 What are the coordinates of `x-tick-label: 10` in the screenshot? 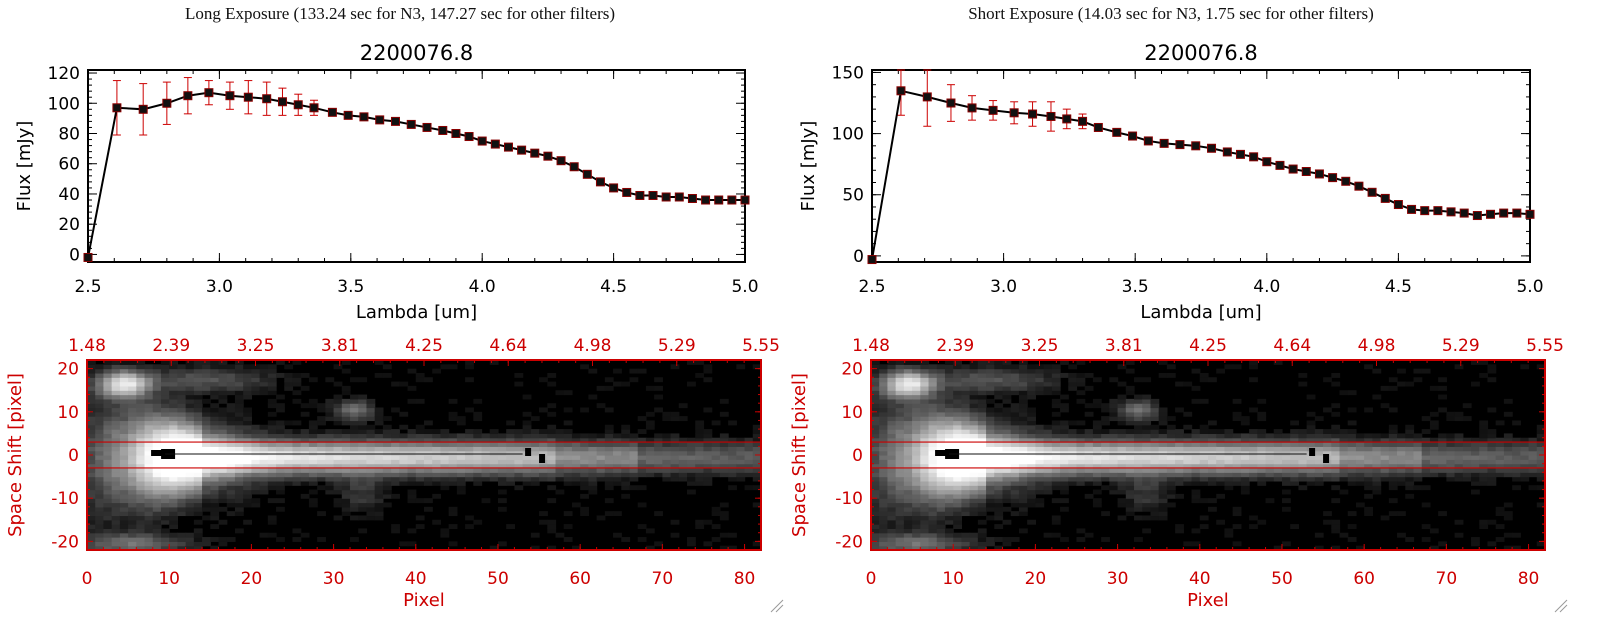 It's located at (953, 579).